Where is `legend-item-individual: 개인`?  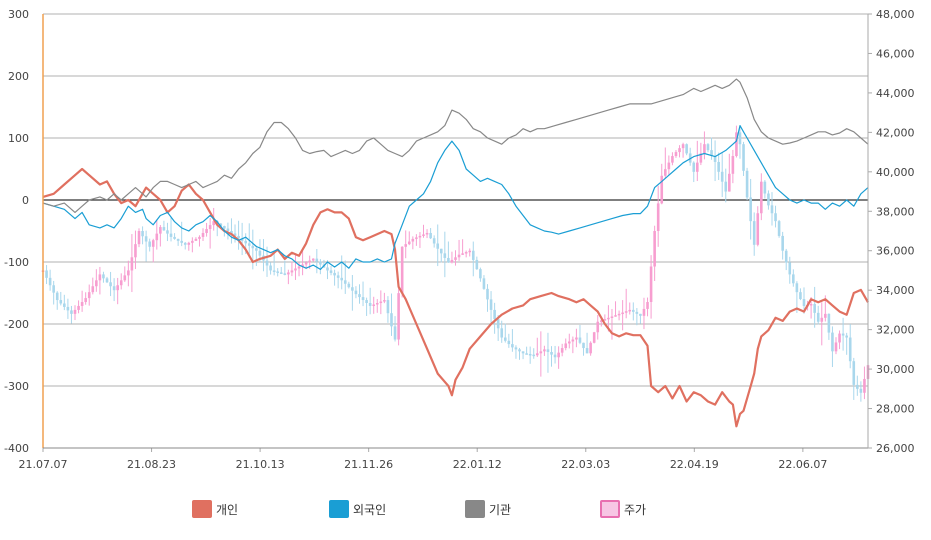
legend-item-individual: 개인 is located at coordinates (215, 509).